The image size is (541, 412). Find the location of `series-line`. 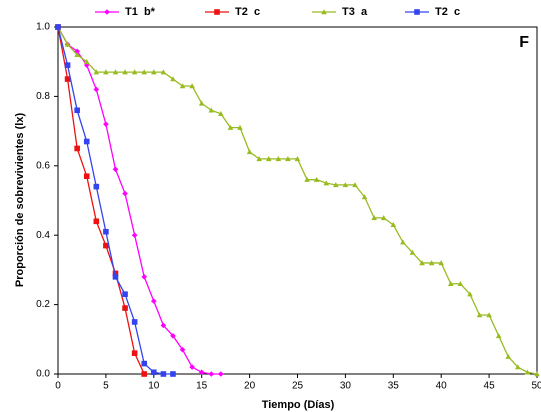

series-line is located at coordinates (101, 200).